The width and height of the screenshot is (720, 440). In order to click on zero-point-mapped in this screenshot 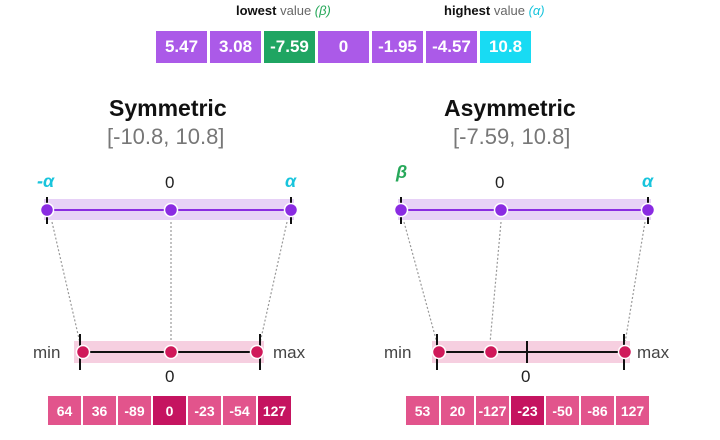, I will do `click(491, 352)`.